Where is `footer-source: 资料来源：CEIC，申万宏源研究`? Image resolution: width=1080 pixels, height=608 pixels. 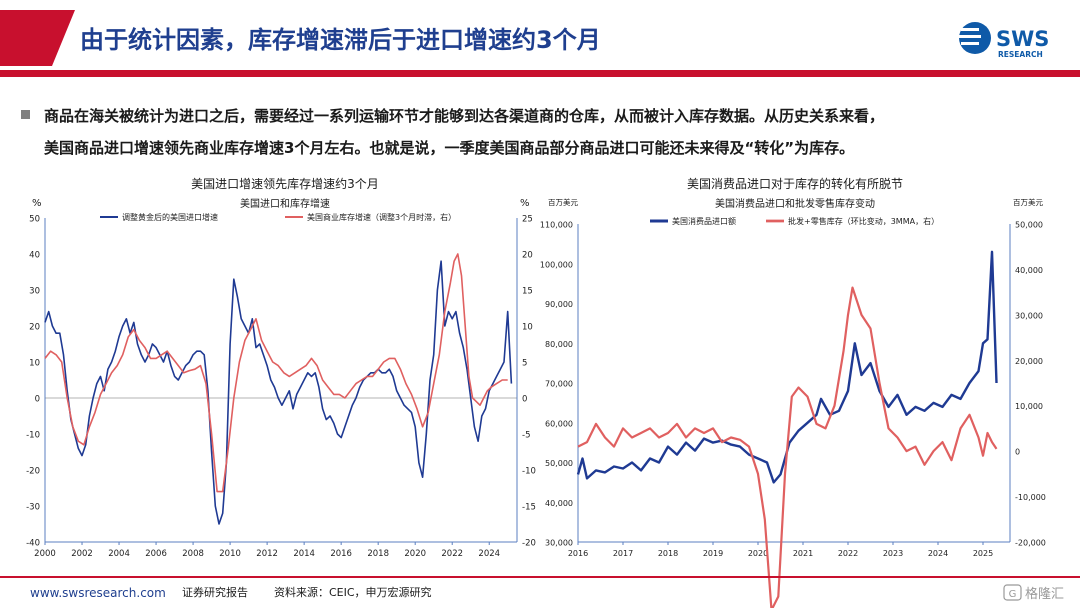 footer-source: 资料来源：CEIC，申万宏源研究 is located at coordinates (353, 592).